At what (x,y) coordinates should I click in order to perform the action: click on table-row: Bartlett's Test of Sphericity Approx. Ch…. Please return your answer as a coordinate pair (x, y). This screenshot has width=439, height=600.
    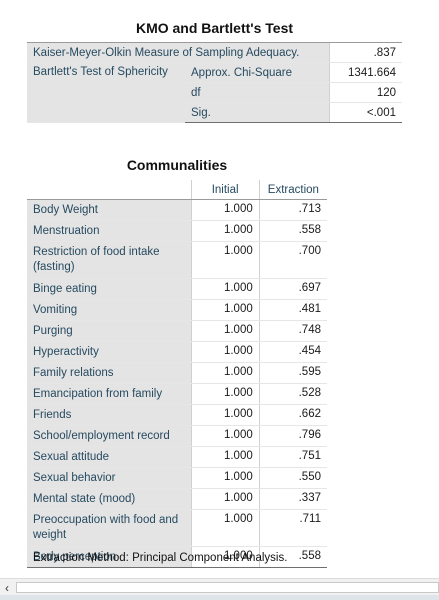
    Looking at the image, I should click on (214, 92).